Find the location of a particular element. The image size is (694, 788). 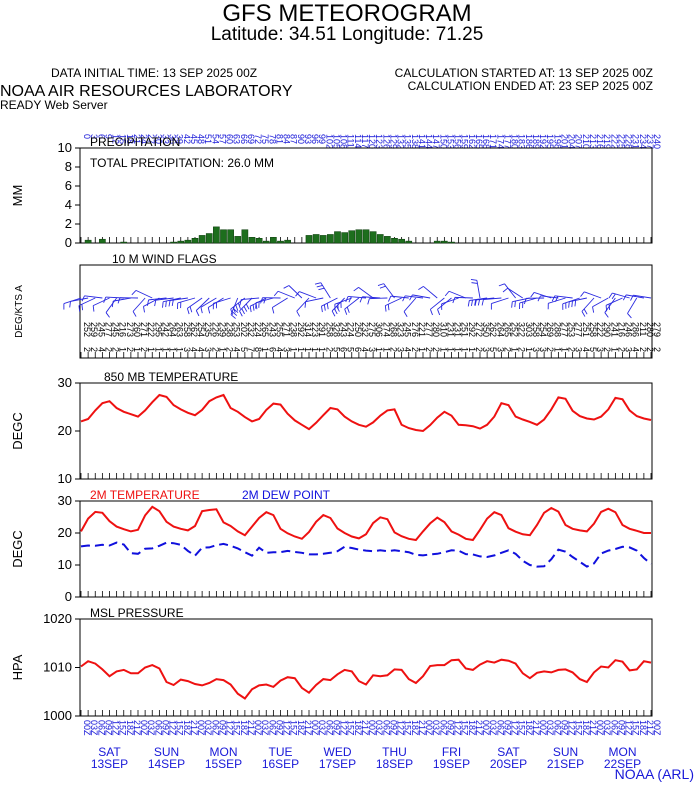

wind-value-label: 265 is located at coordinates (507, 329).